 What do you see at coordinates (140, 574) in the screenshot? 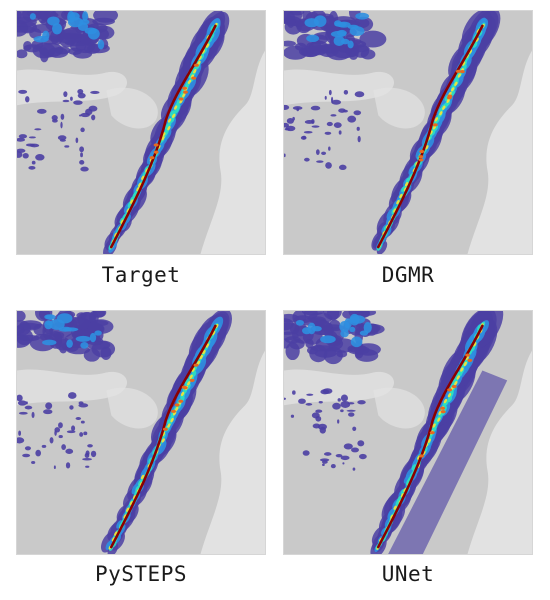
I see `pysteps-label: PySTEPS` at bounding box center [140, 574].